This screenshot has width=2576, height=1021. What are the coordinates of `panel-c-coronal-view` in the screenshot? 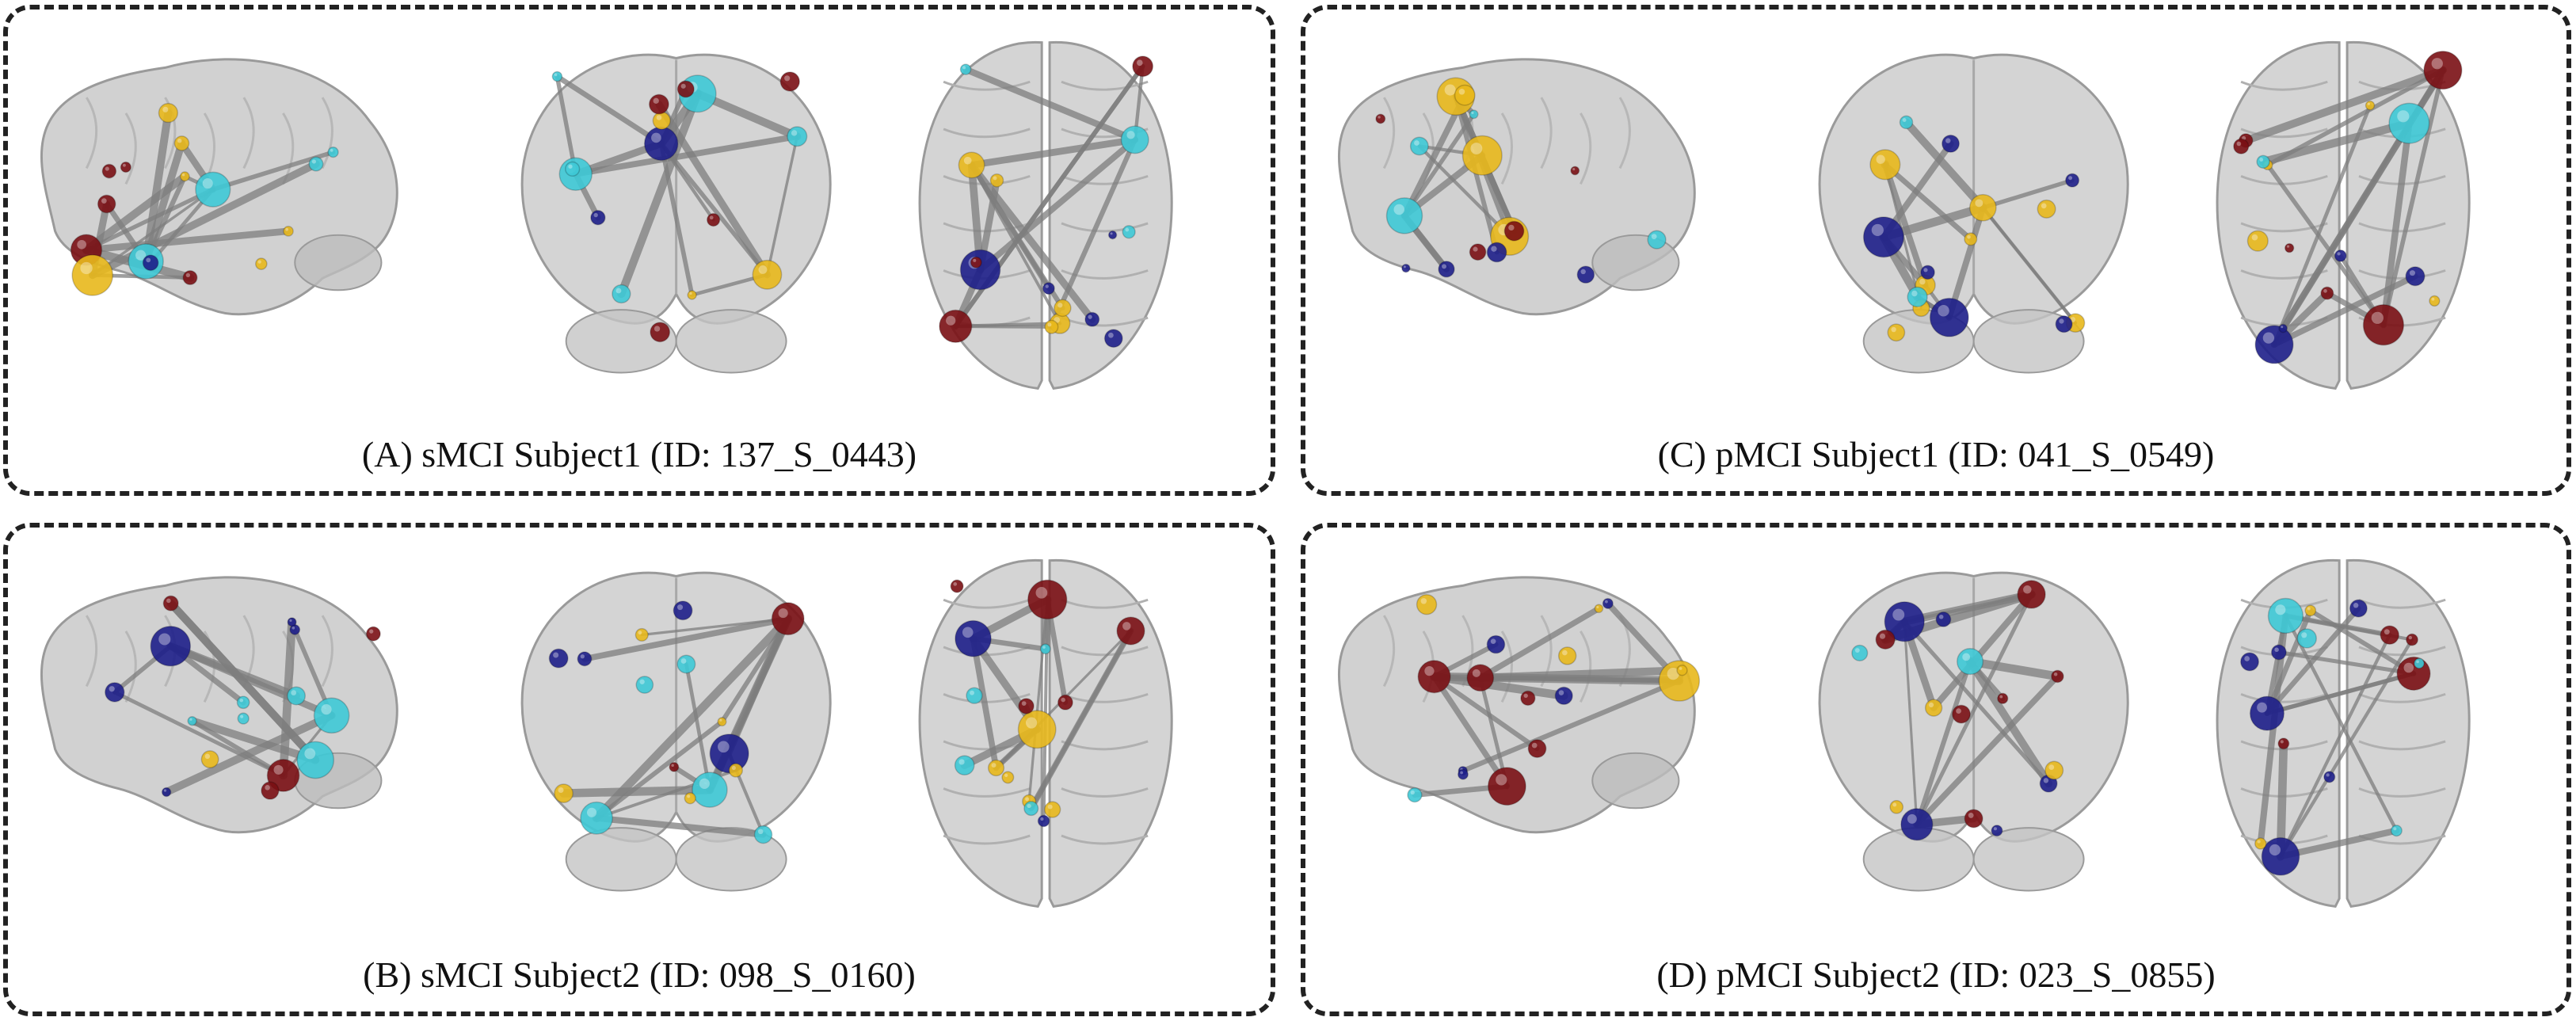 It's located at (1973, 213).